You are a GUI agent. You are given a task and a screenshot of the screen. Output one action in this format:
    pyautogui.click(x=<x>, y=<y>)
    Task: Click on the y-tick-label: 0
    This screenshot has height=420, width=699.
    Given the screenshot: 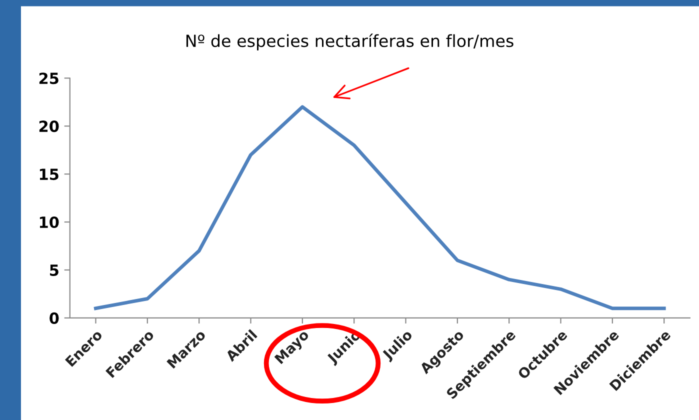 What is the action you would take?
    pyautogui.click(x=54, y=318)
    